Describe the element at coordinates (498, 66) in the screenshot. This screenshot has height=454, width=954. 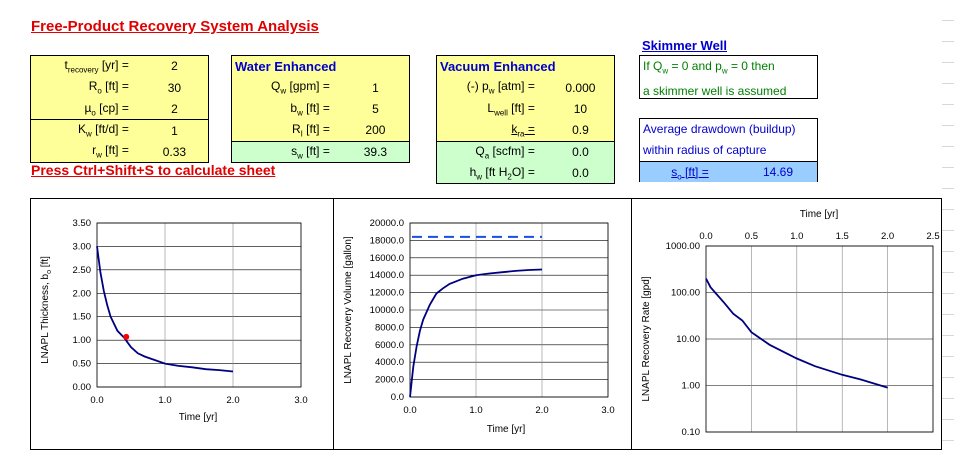
I see `vacuum-enhanced-header: Vacuum Enhanced` at that location.